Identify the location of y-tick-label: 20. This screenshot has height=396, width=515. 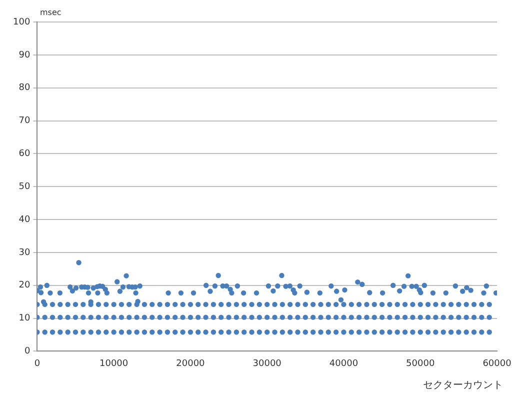
(24, 285).